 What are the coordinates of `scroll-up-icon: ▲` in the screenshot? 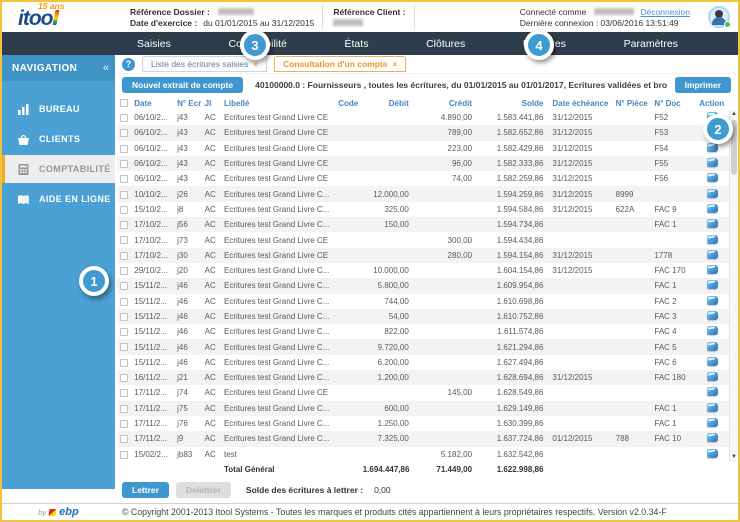 It's located at (734, 114).